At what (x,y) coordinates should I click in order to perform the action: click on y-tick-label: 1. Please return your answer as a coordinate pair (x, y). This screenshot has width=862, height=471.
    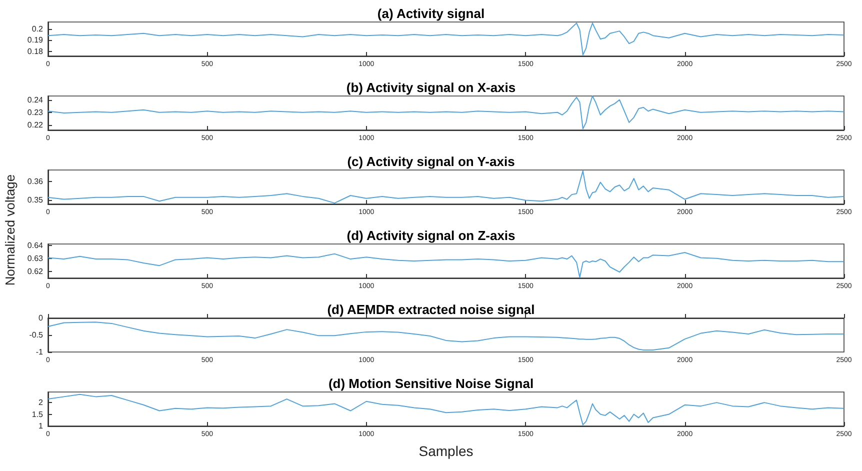
    Looking at the image, I should click on (41, 426).